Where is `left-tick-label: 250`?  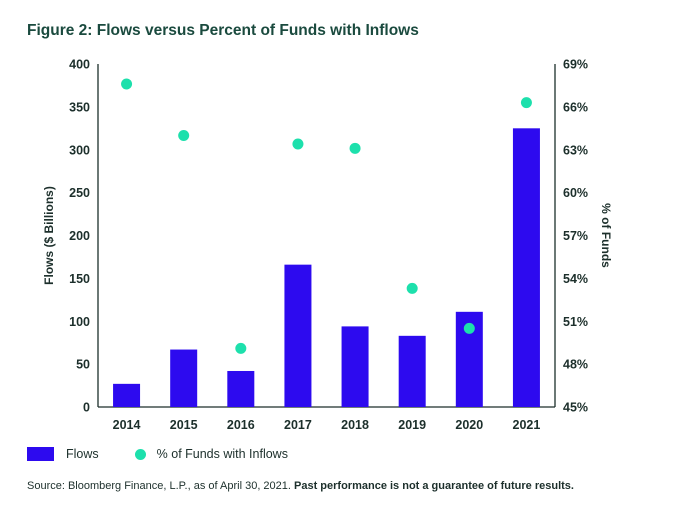 left-tick-label: 250 is located at coordinates (79, 193).